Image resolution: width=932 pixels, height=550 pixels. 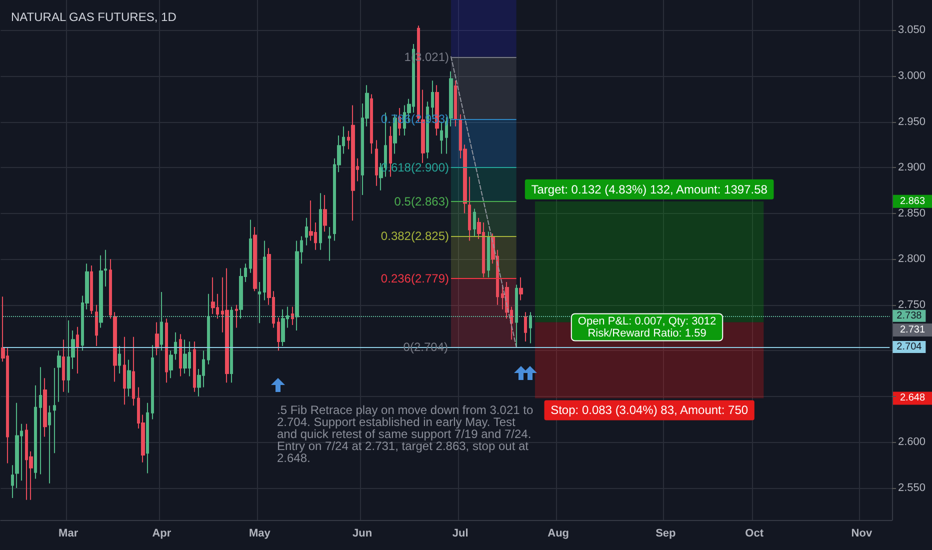 I want to click on y-tick-label: 3.000, so click(x=912, y=76).